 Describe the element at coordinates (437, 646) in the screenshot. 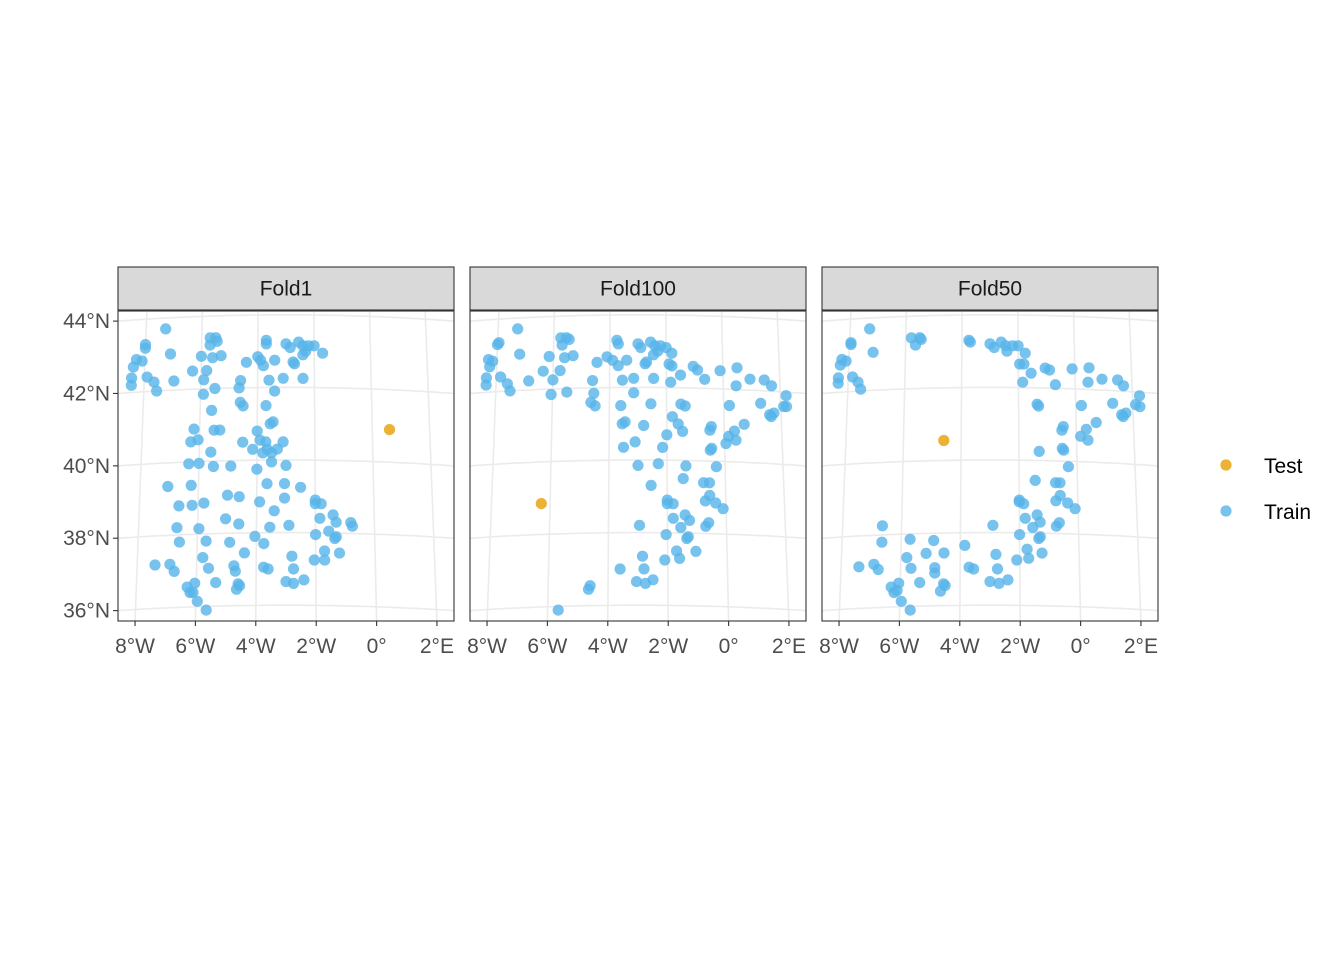

I see `lon-tick-label: 2°E` at that location.